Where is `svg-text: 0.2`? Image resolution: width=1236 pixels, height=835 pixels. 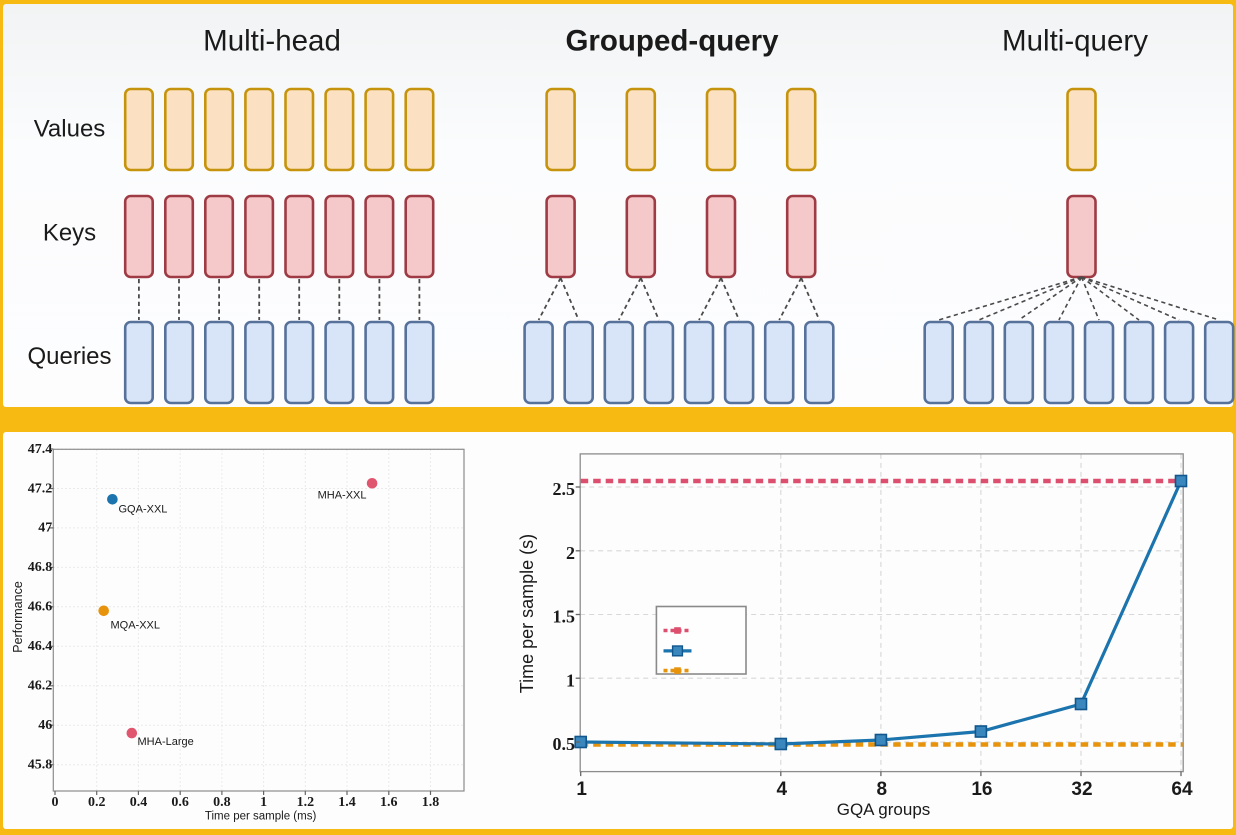 svg-text: 0.2 is located at coordinates (97, 802).